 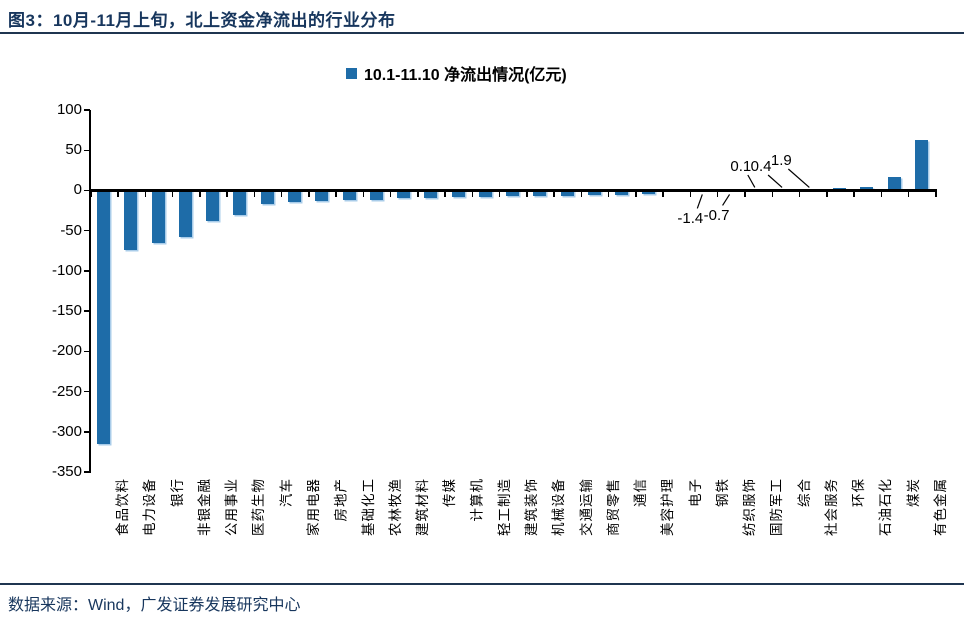 I want to click on category-label-石油石化: 石油石化, so click(x=886, y=507).